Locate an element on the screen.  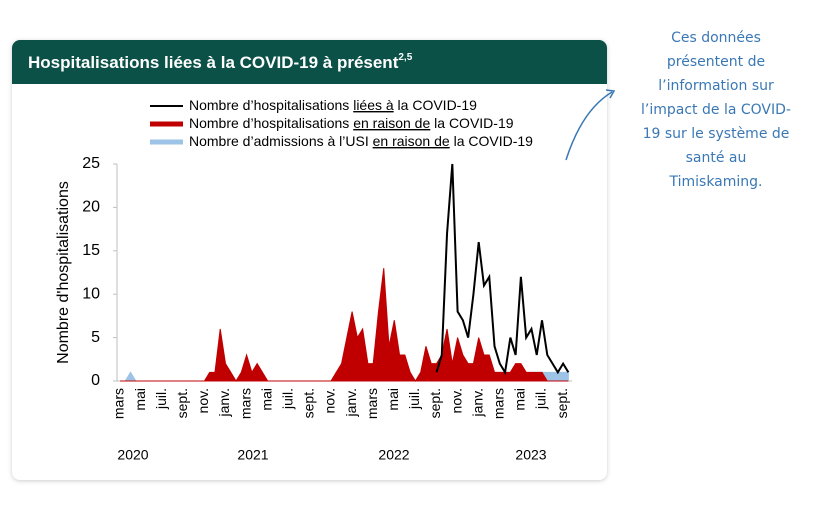
y-tick-label: 0 is located at coordinates (95, 380).